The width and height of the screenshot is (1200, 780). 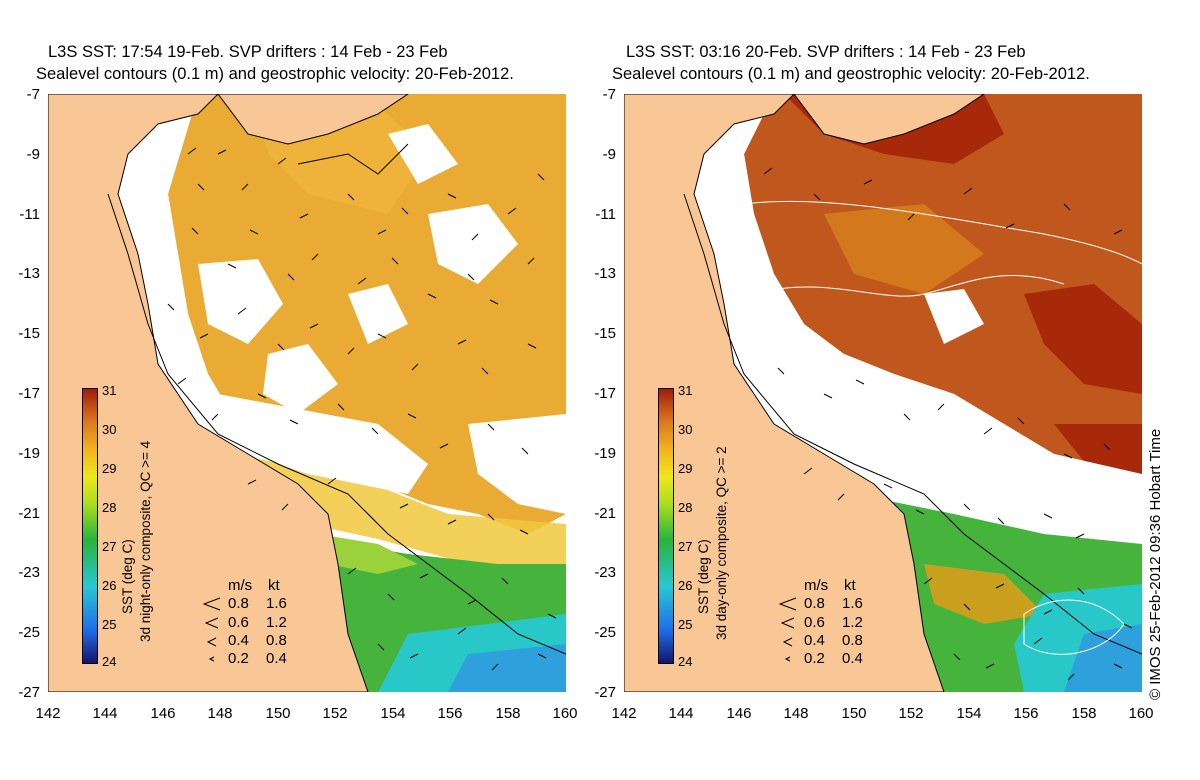 What do you see at coordinates (605, 572) in the screenshot?
I see `right-ytick: -23` at bounding box center [605, 572].